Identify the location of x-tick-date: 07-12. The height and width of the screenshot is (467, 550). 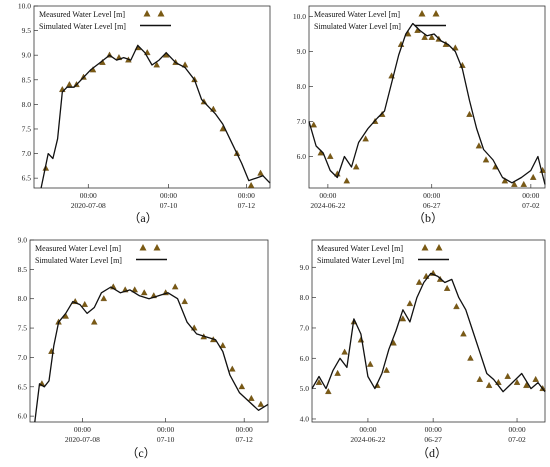
(244, 439).